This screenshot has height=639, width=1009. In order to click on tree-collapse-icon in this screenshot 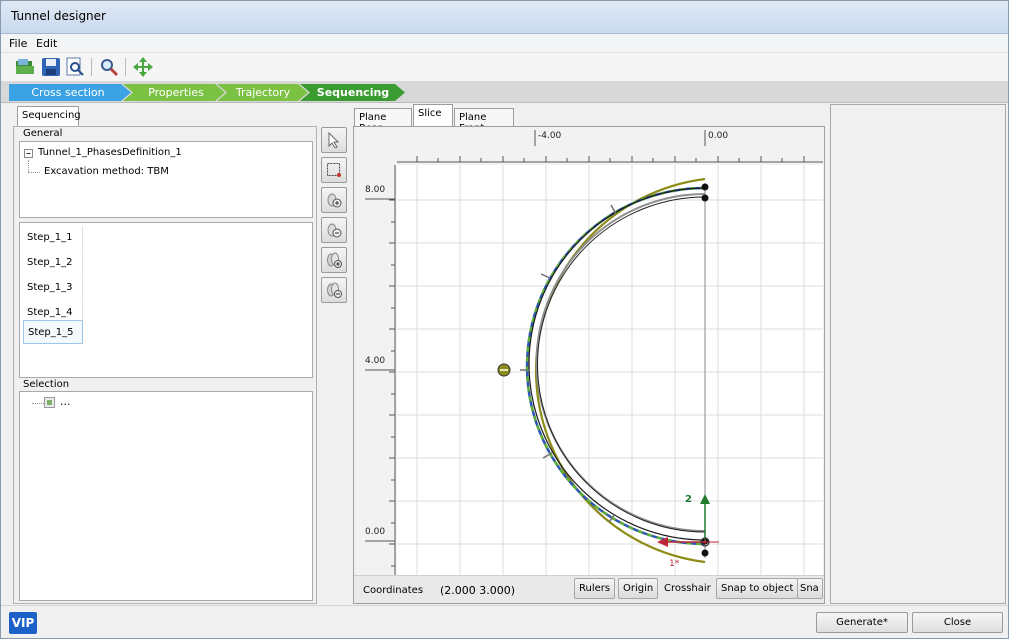, I will do `click(29, 154)`.